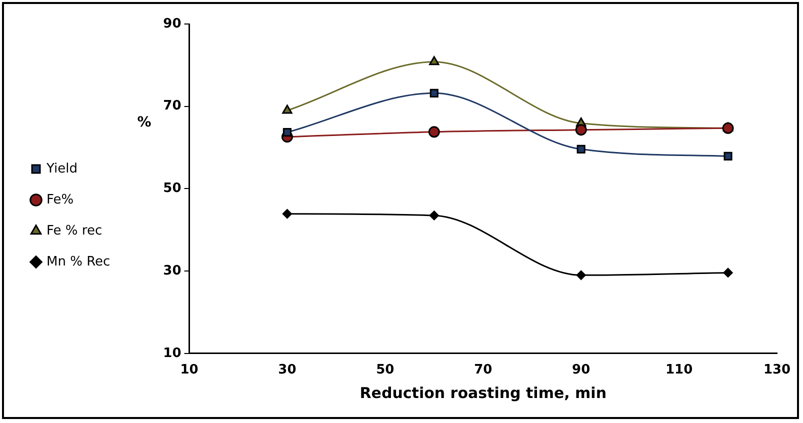 The width and height of the screenshot is (803, 423). Describe the element at coordinates (385, 370) in the screenshot. I see `x-tick-label: 50` at that location.